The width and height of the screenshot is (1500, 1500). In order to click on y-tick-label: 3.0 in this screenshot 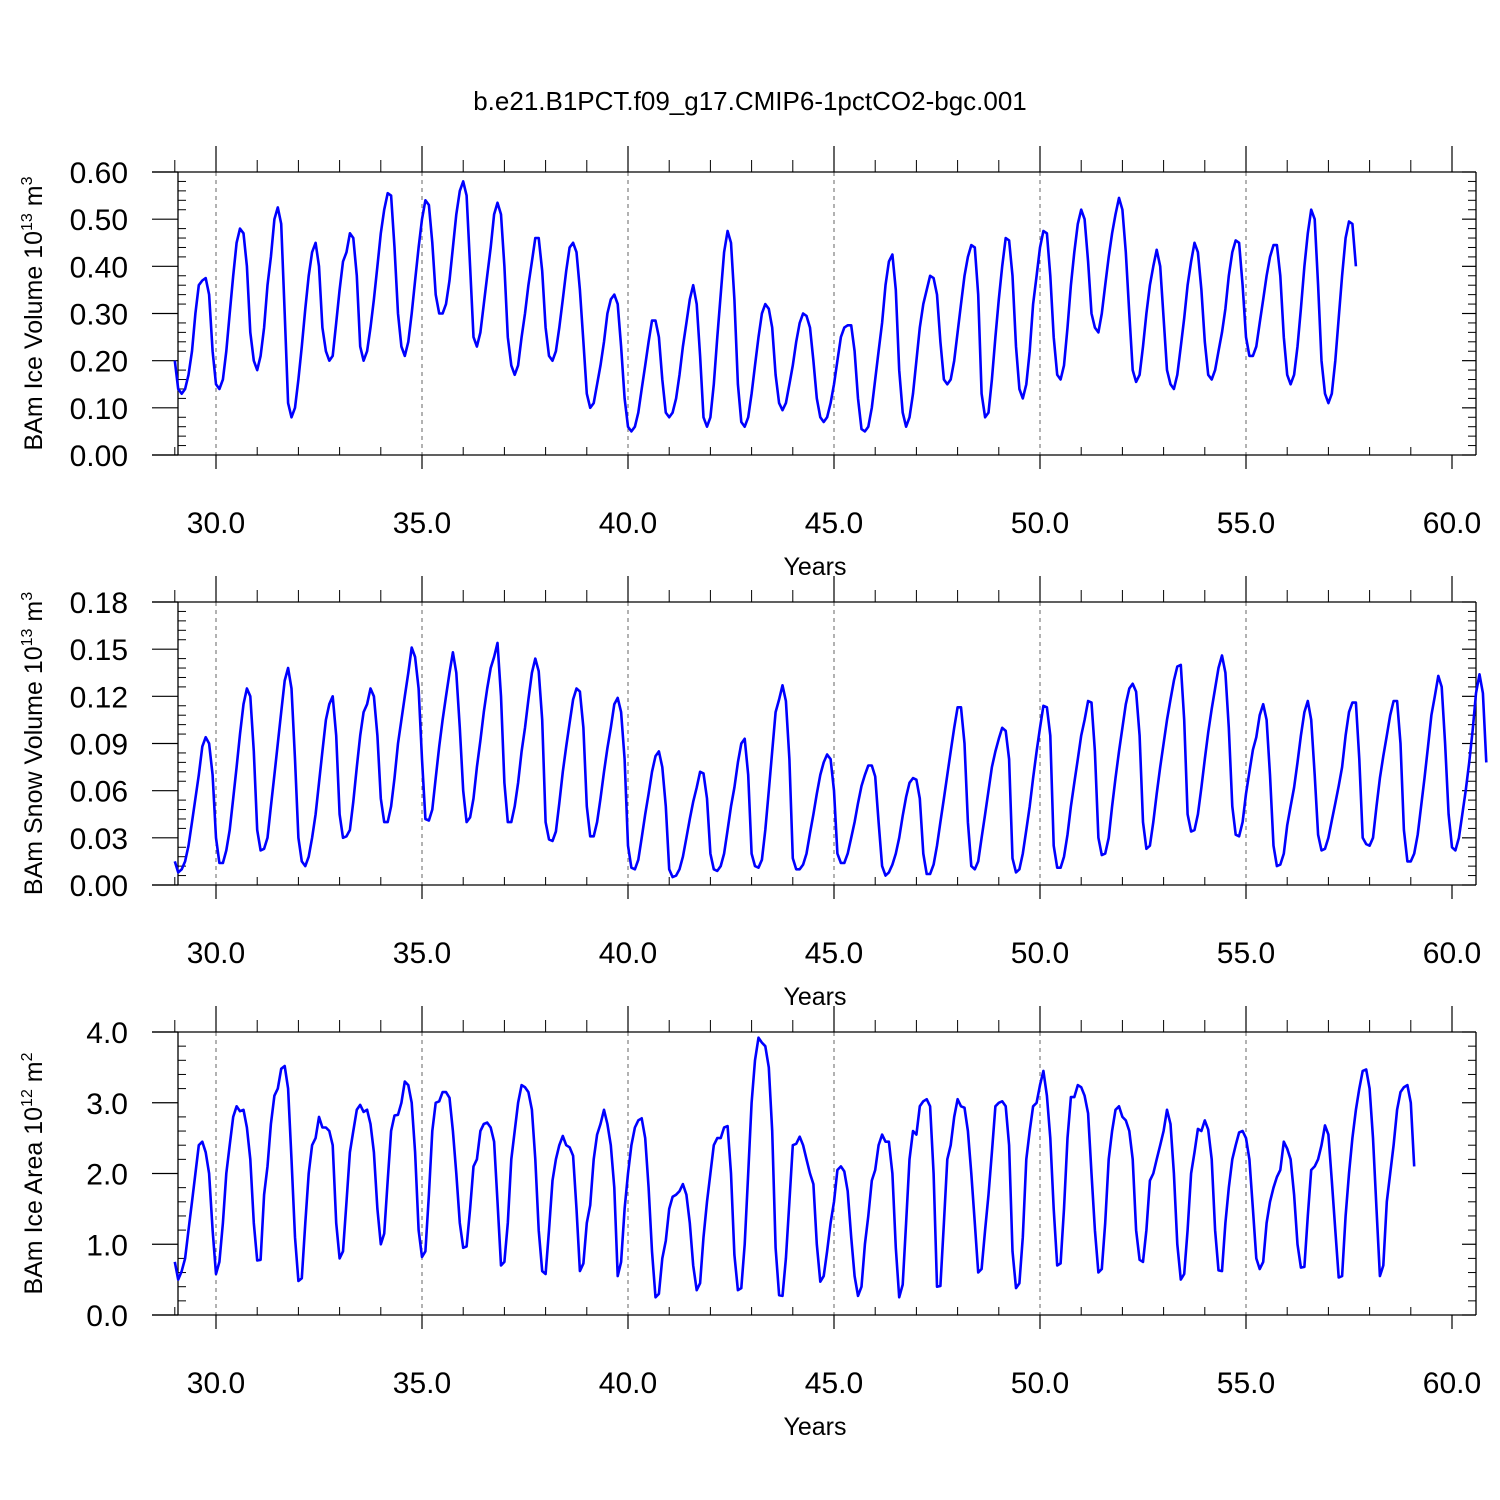, I will do `click(107, 1104)`.